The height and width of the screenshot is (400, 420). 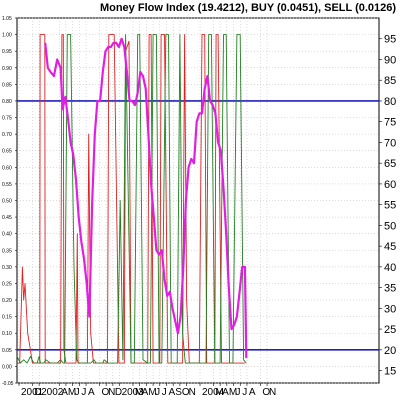 What do you see at coordinates (390, 351) in the screenshot?
I see `right-tick-label: 20` at bounding box center [390, 351].